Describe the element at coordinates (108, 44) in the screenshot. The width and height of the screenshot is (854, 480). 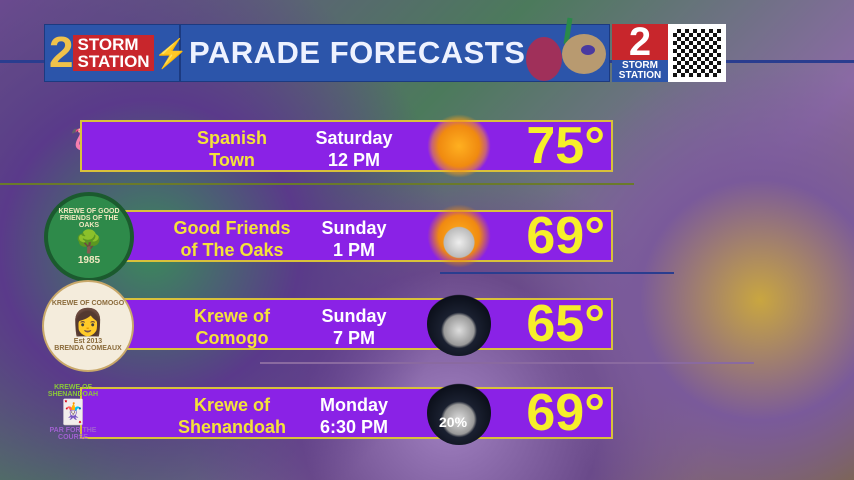
I see `logo-line1: STORM` at that location.